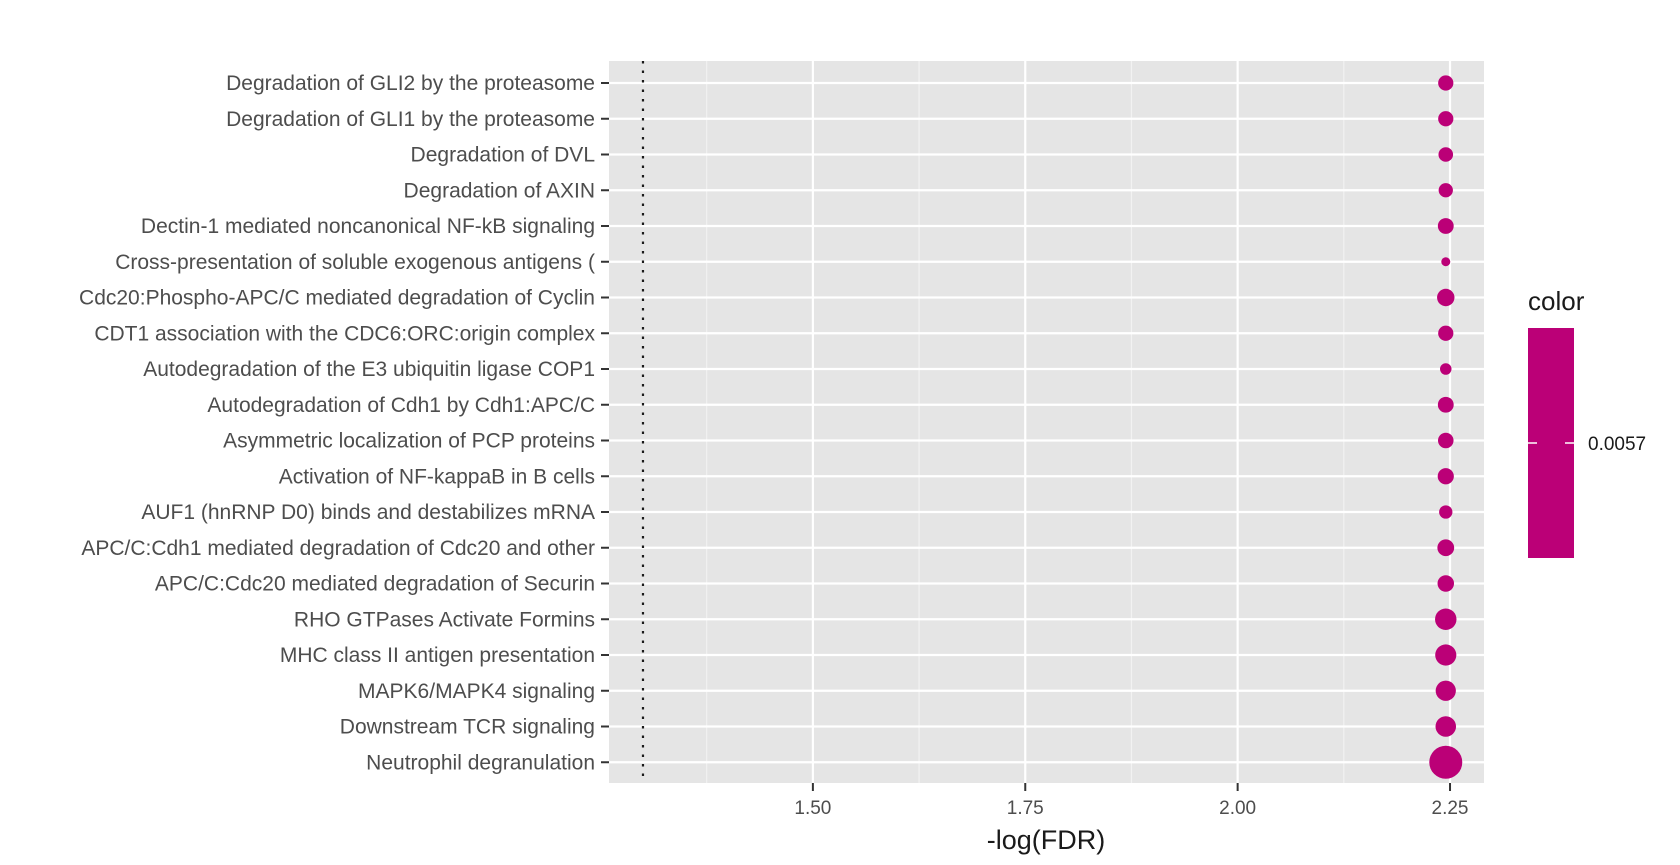 The image size is (1680, 865). Describe the element at coordinates (1556, 301) in the screenshot. I see `legend-title: color` at that location.